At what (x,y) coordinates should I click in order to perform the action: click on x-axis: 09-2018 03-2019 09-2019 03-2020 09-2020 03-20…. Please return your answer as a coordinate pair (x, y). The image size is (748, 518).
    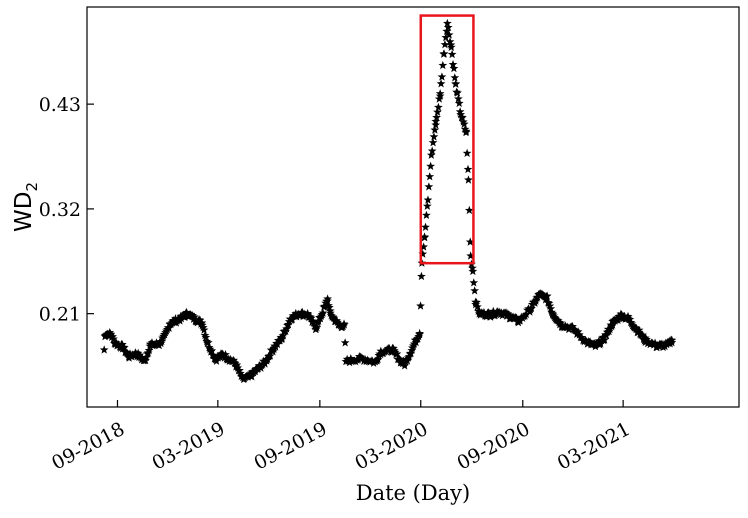
    Looking at the image, I should click on (341, 437).